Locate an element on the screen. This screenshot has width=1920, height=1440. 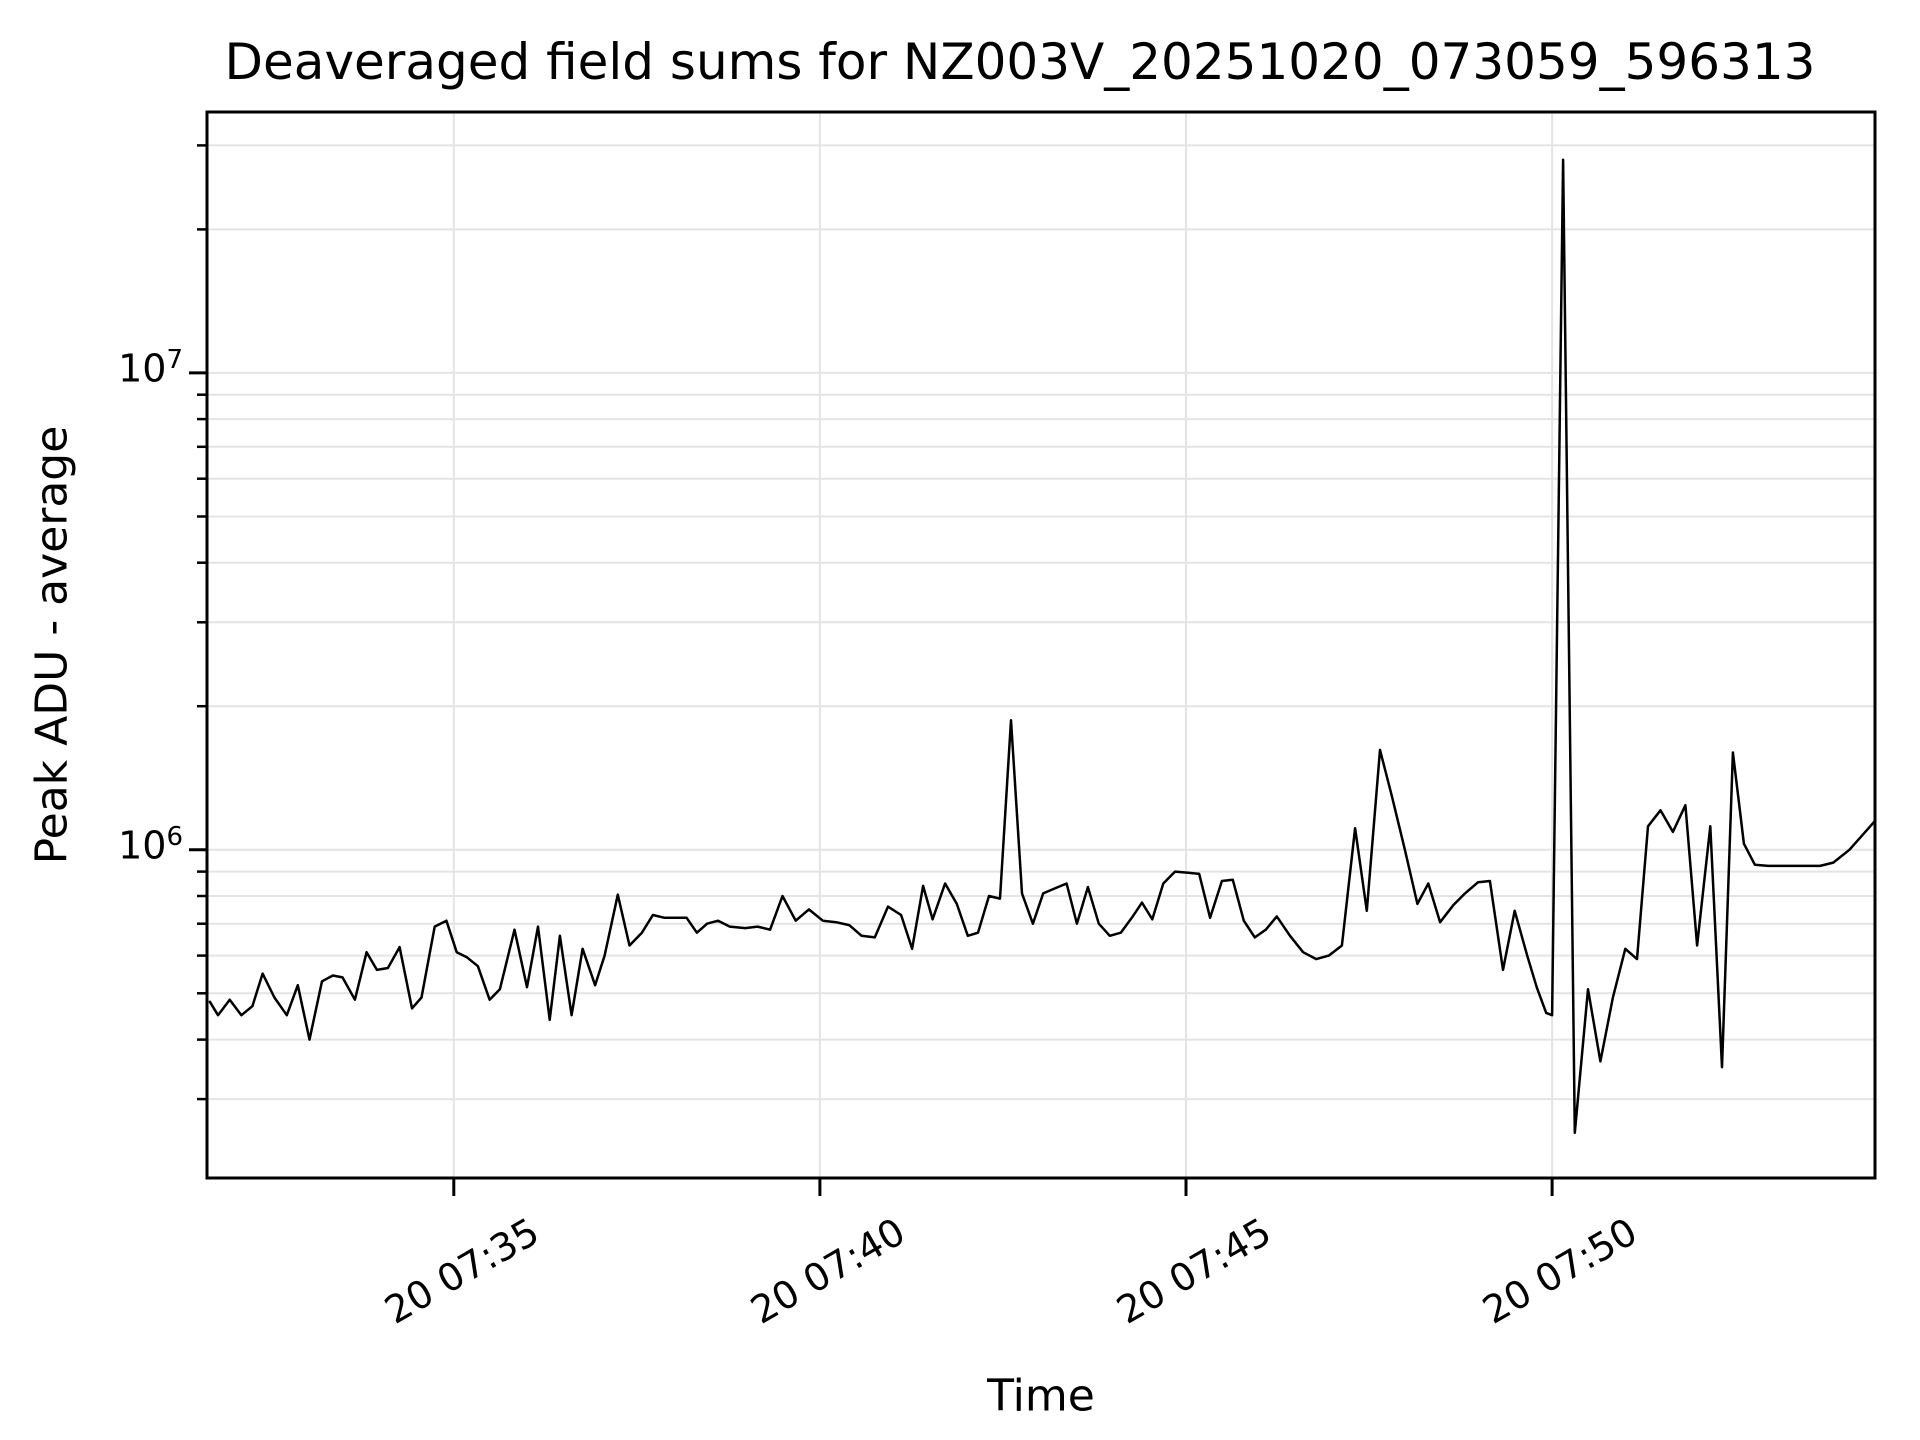
x-axis-label: Time is located at coordinates (1041, 1396).